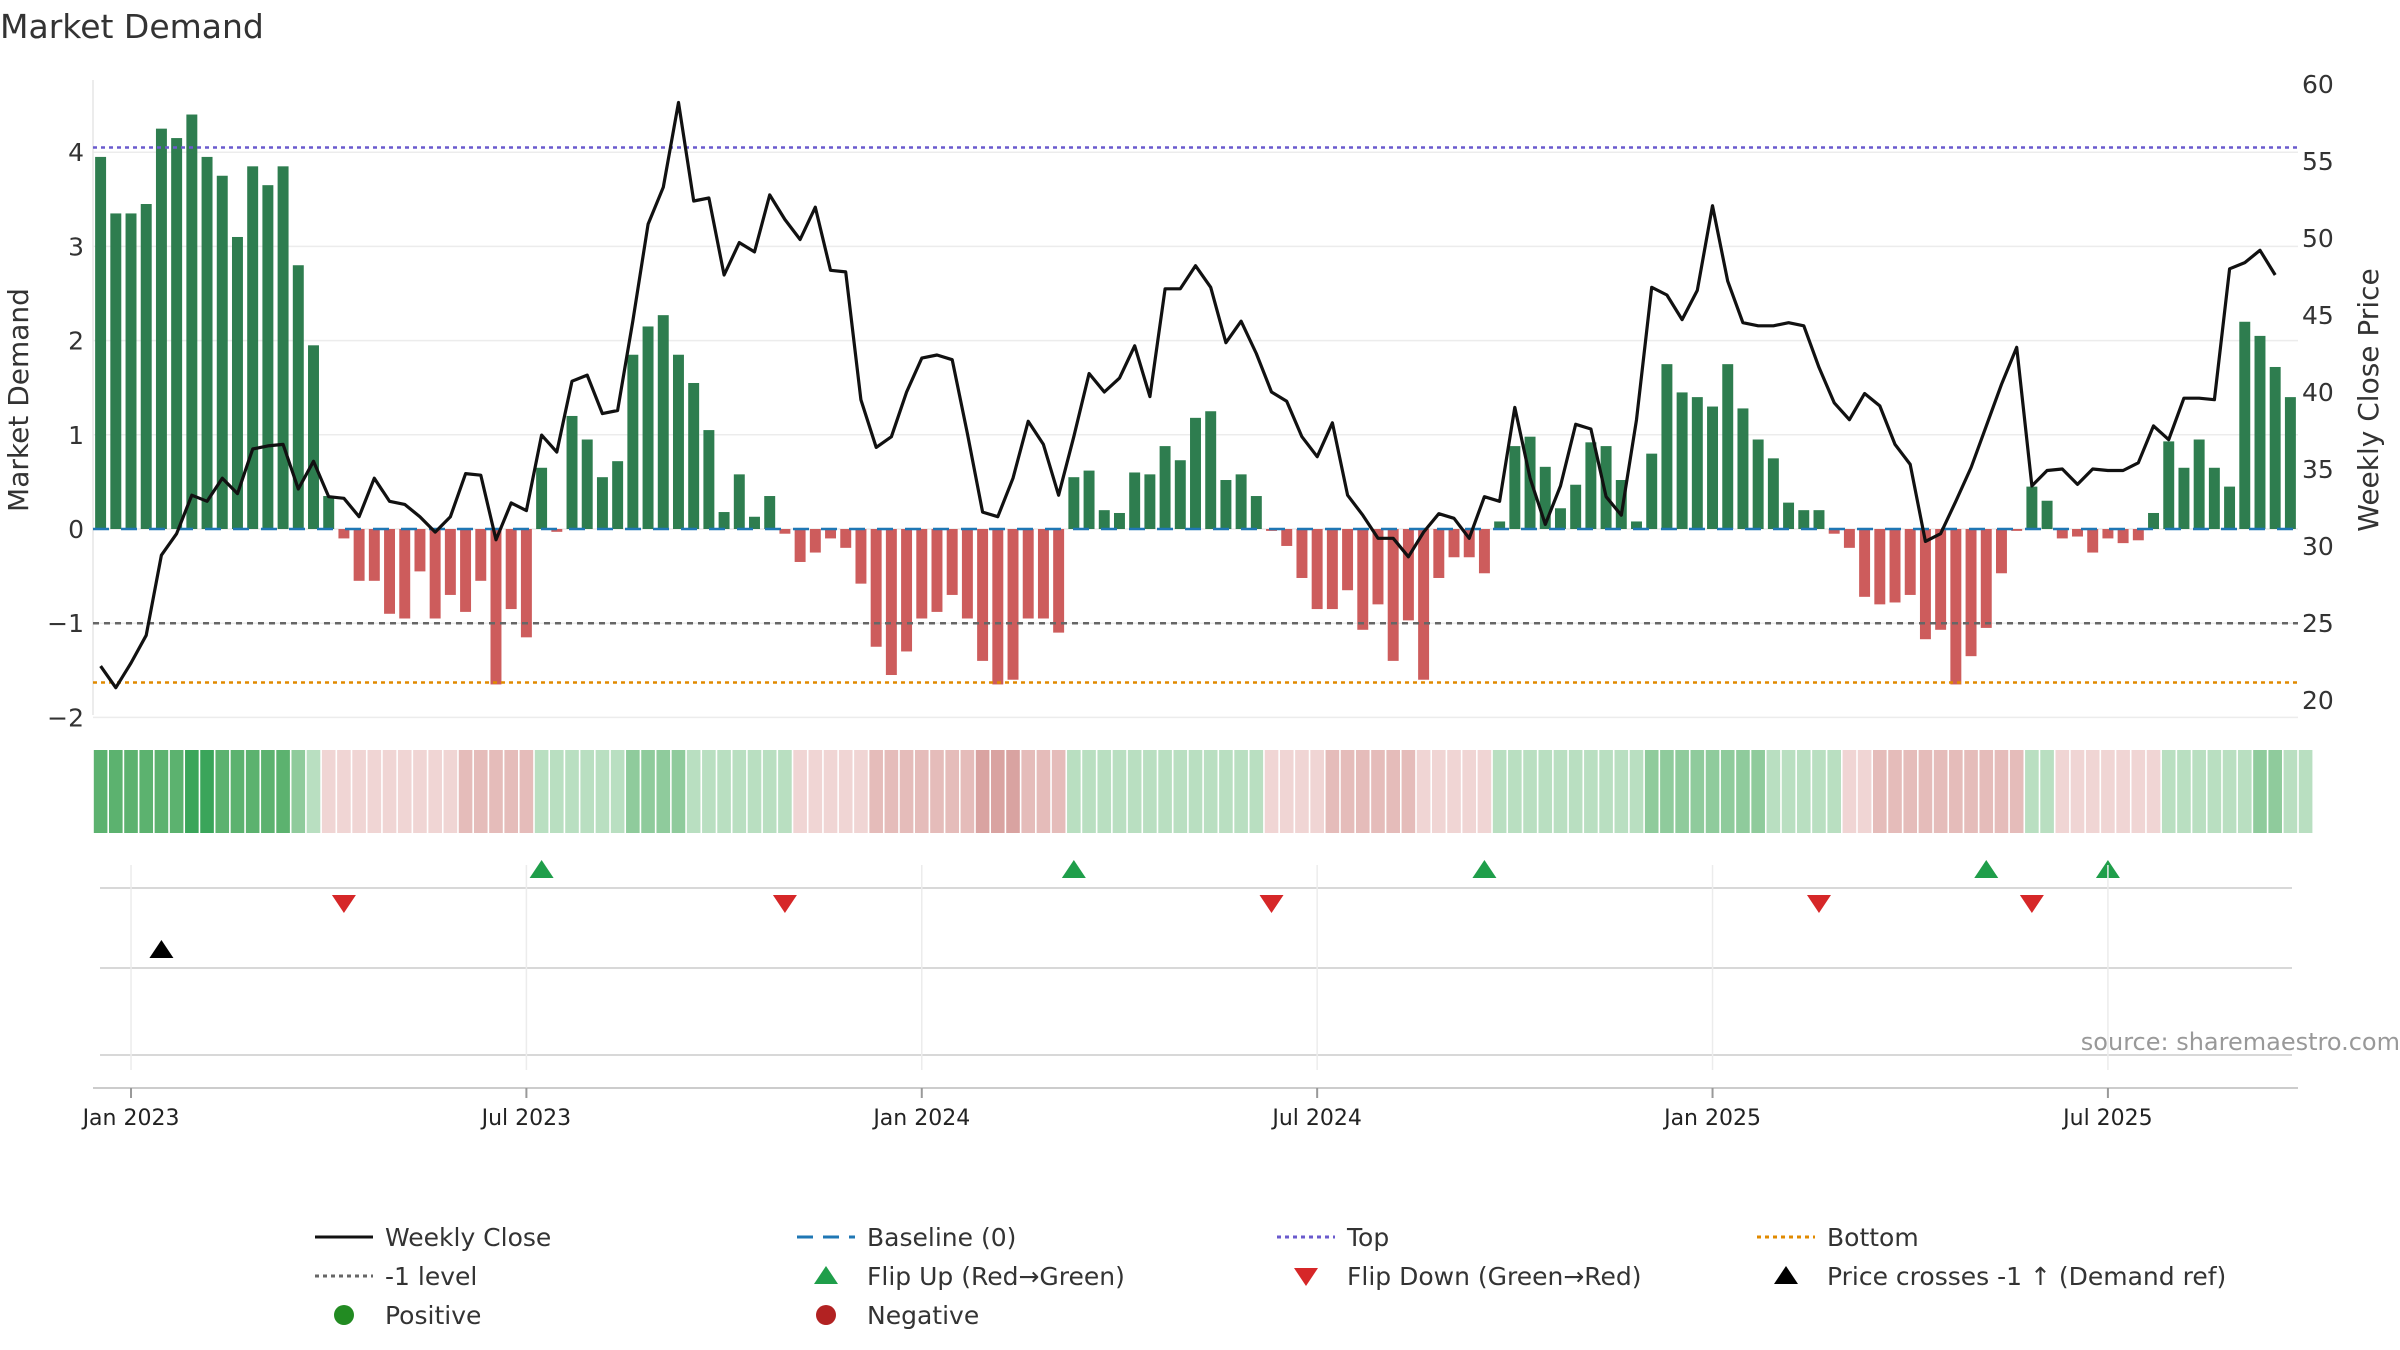 The width and height of the screenshot is (2400, 1350). What do you see at coordinates (2318, 623) in the screenshot?
I see `y2-tick-label: 25` at bounding box center [2318, 623].